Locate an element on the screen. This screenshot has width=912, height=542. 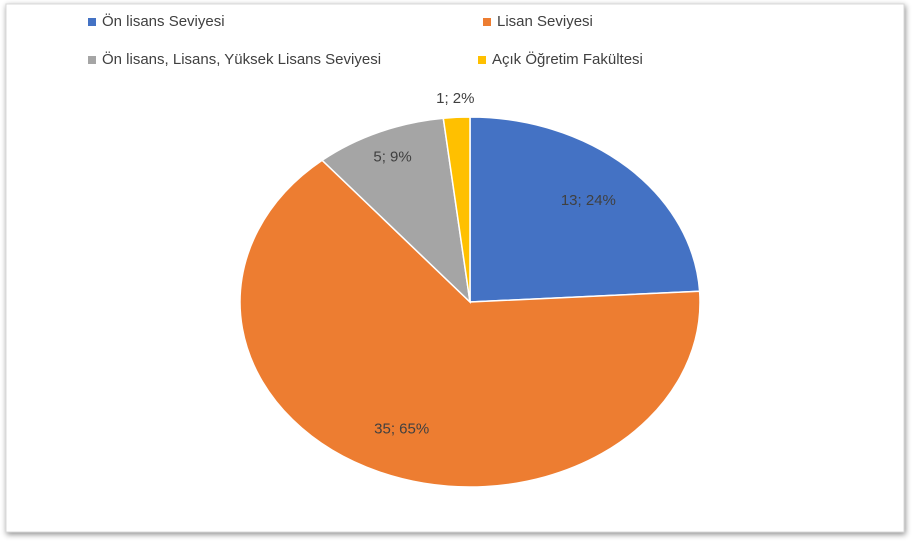
legend-label: Lisan Seviyesi is located at coordinates (545, 21).